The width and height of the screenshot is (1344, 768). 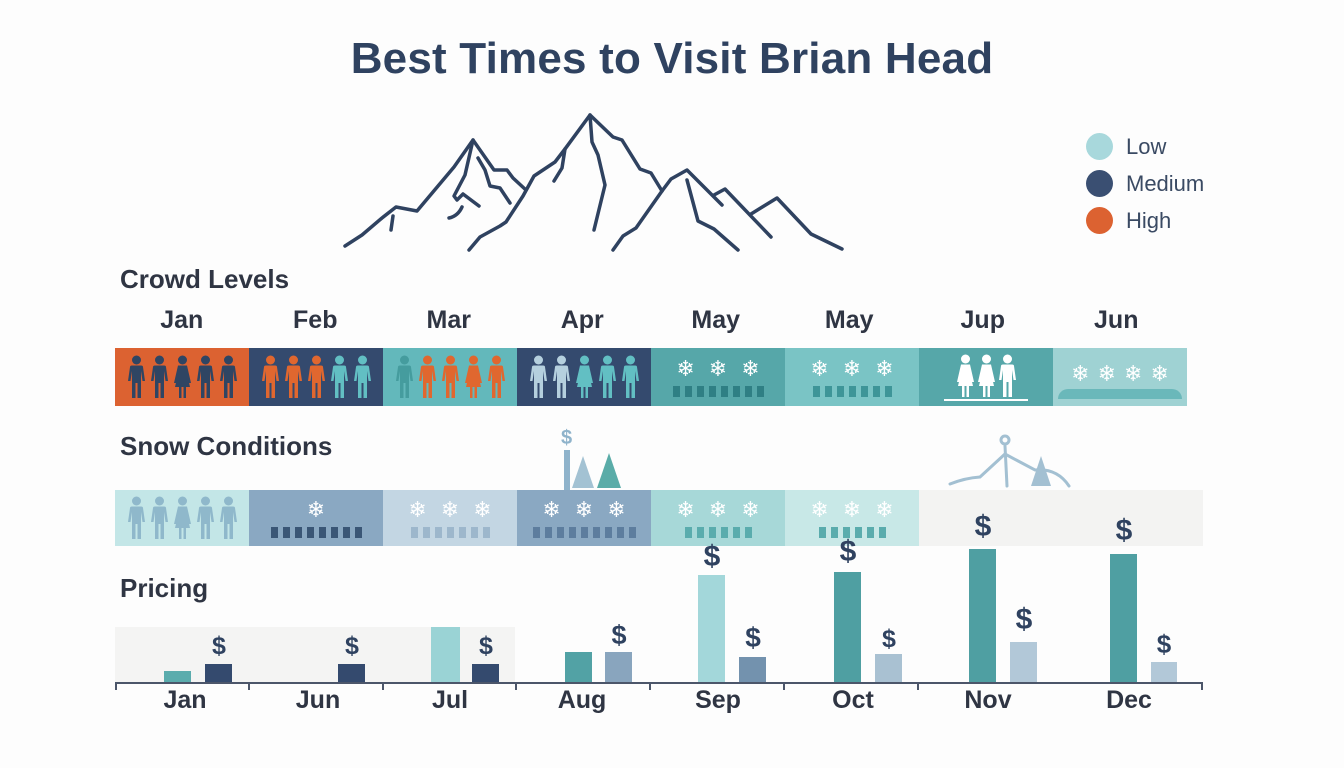 What do you see at coordinates (591, 458) in the screenshot?
I see `lift-and-trees-icon: $` at bounding box center [591, 458].